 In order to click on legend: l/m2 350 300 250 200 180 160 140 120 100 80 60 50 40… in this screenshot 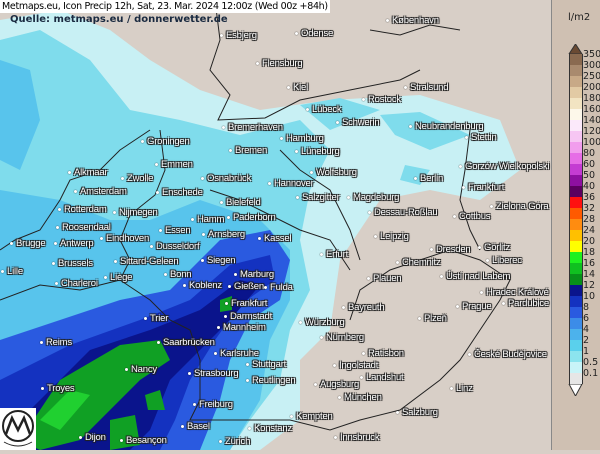, I will do `click(575, 225)`.